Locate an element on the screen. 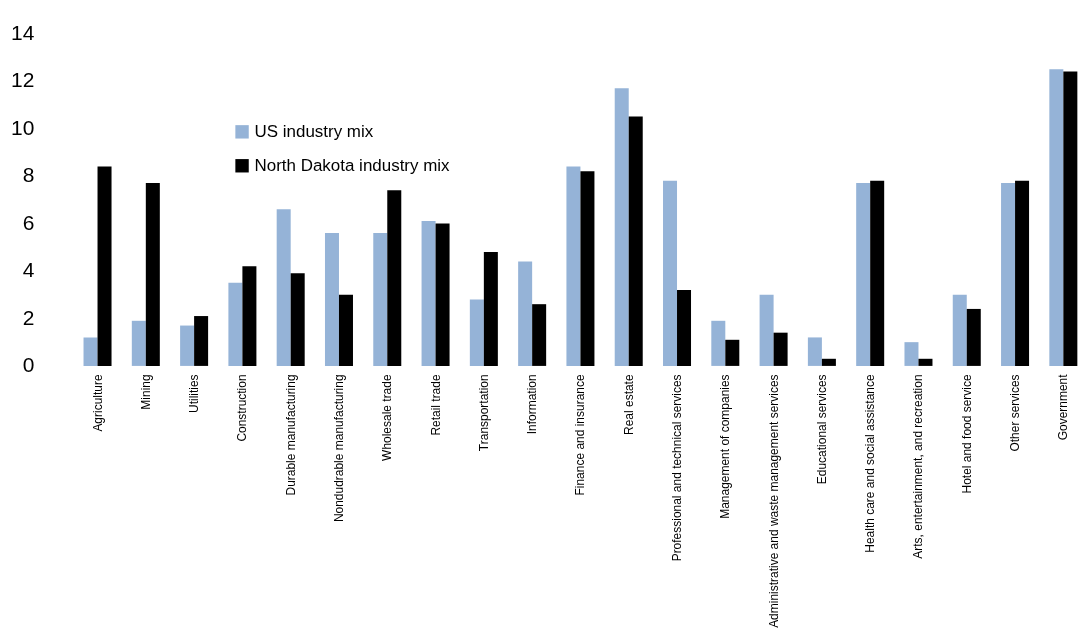  x-tick-label: Construction is located at coordinates (242, 408).